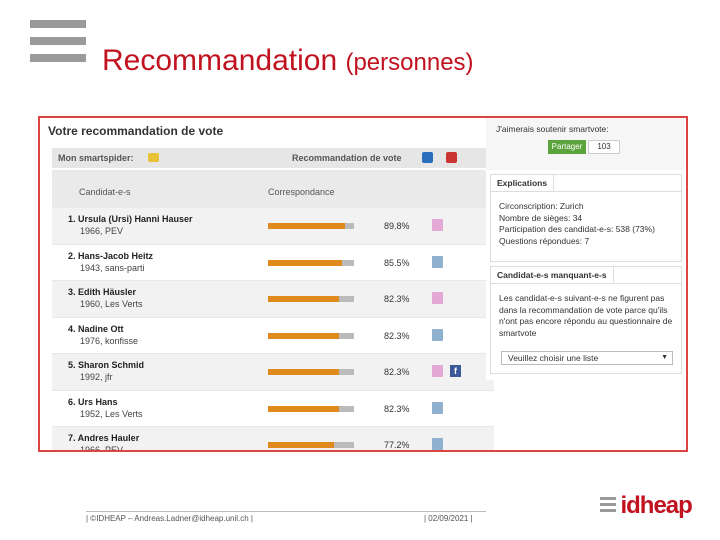 This screenshot has width=720, height=540. Describe the element at coordinates (106, 365) in the screenshot. I see `candidate-name: 5. Sharon Schmid` at that location.